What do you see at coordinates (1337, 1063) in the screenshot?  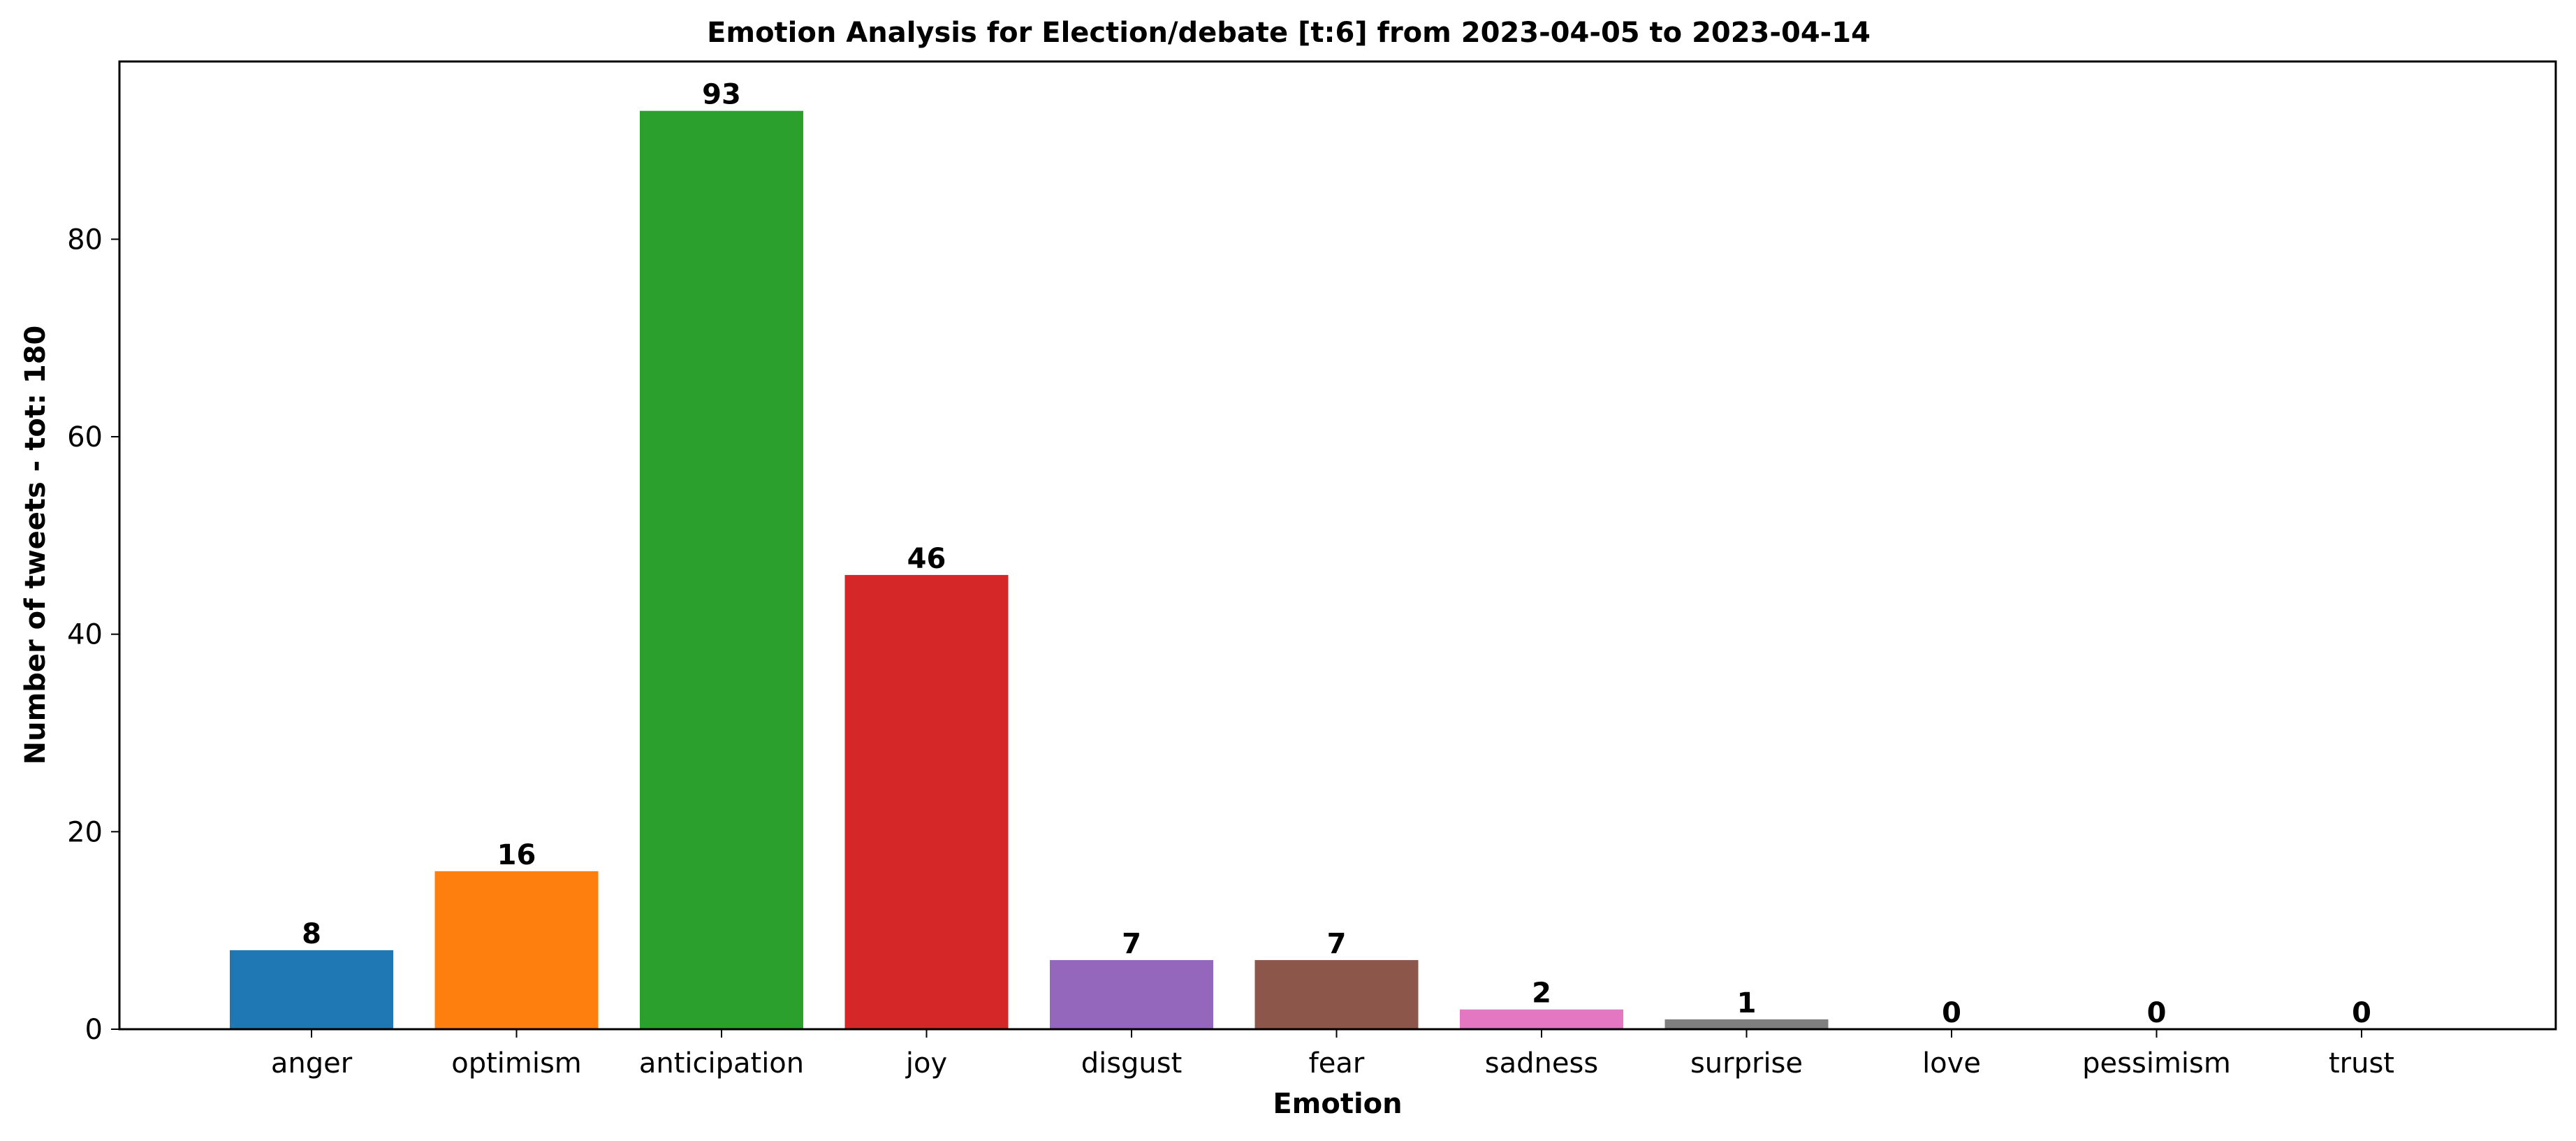 I see `x-tick-label-fear: fear` at bounding box center [1337, 1063].